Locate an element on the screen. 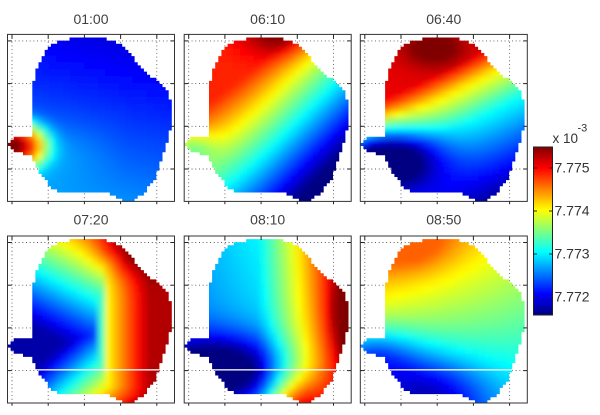  svg-text: 06:10 is located at coordinates (267, 19).